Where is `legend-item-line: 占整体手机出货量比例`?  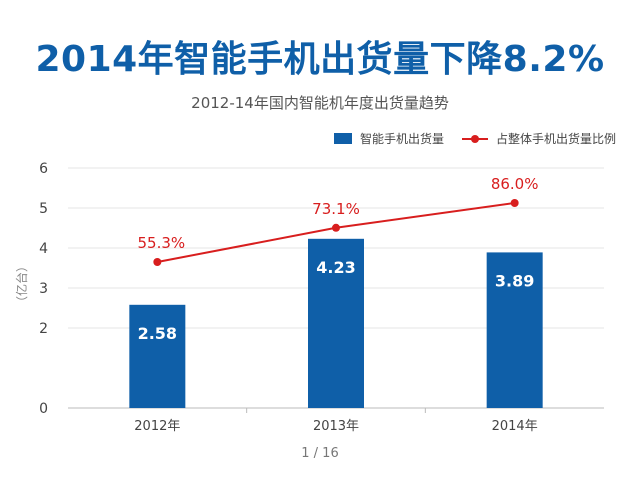 legend-item-line: 占整体手机出货量比例 is located at coordinates (538, 138).